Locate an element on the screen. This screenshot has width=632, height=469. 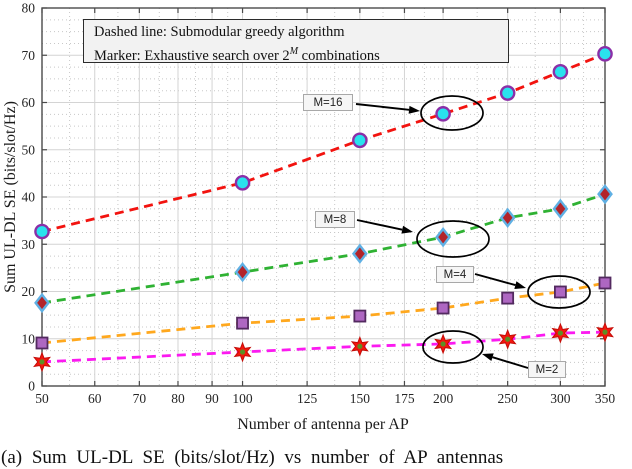
x-tick-label: 80 is located at coordinates (178, 398).